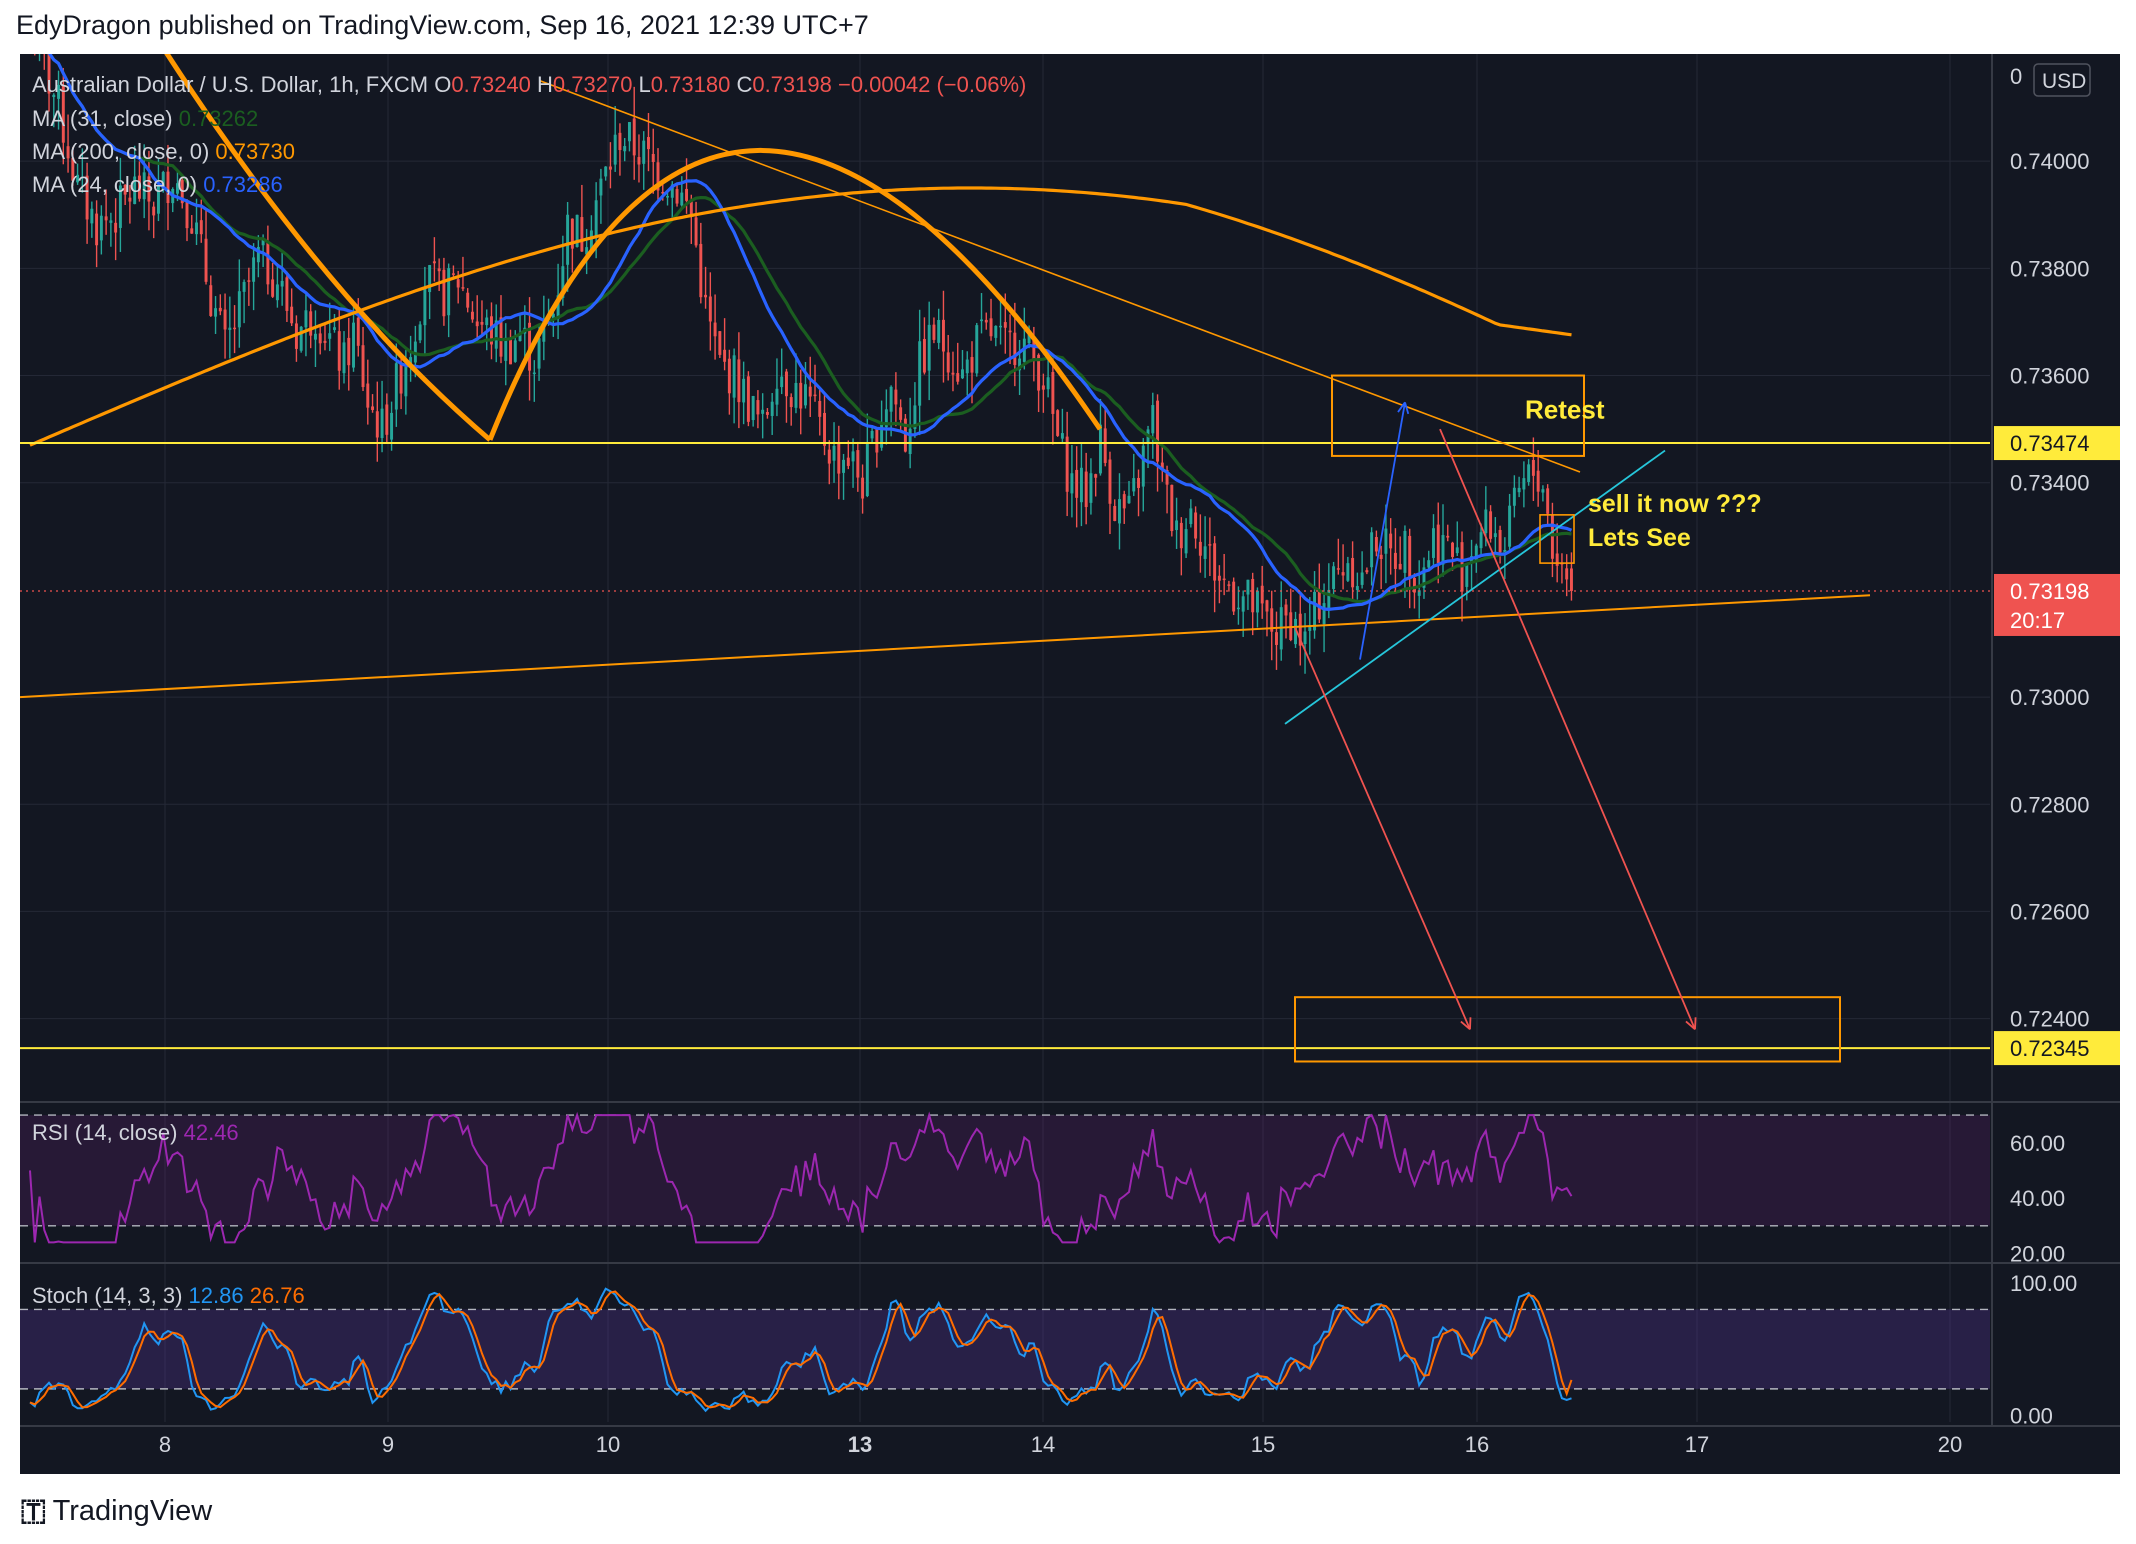 This screenshot has width=2136, height=1544. Describe the element at coordinates (165, 1444) in the screenshot. I see `time-tick-label: 8` at that location.